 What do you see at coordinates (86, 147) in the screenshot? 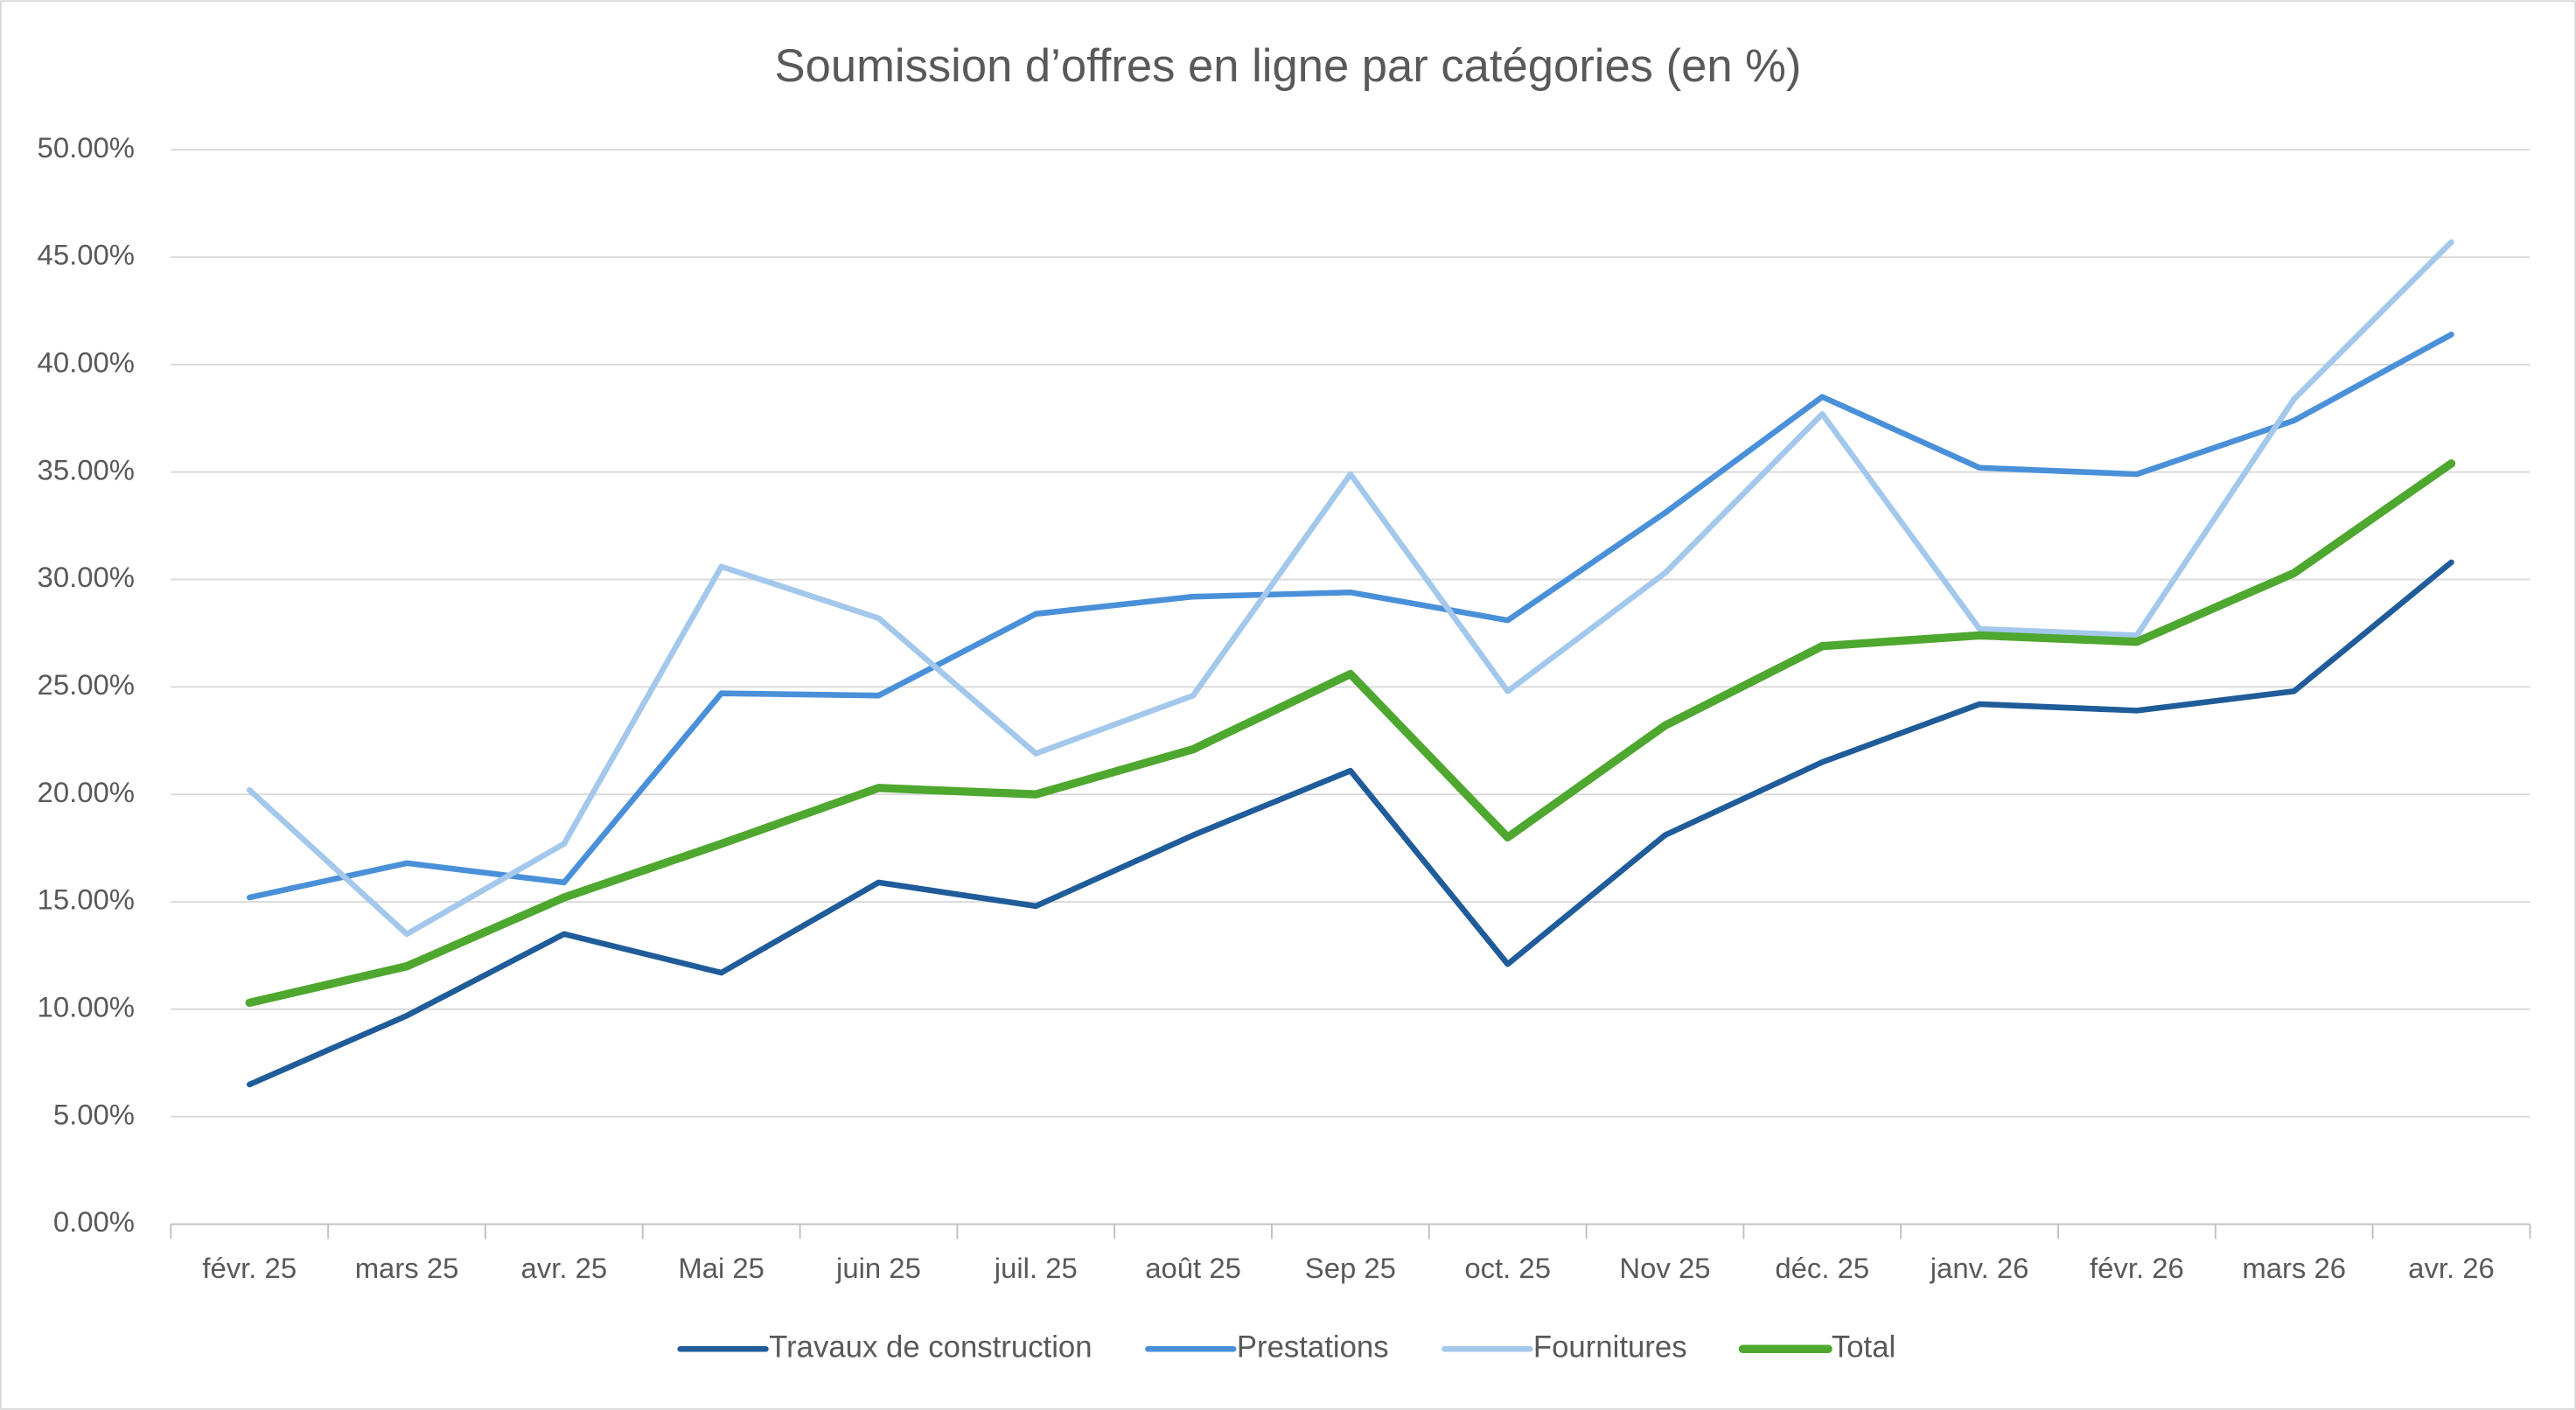
I see `y-tick-label: 50.00%` at bounding box center [86, 147].